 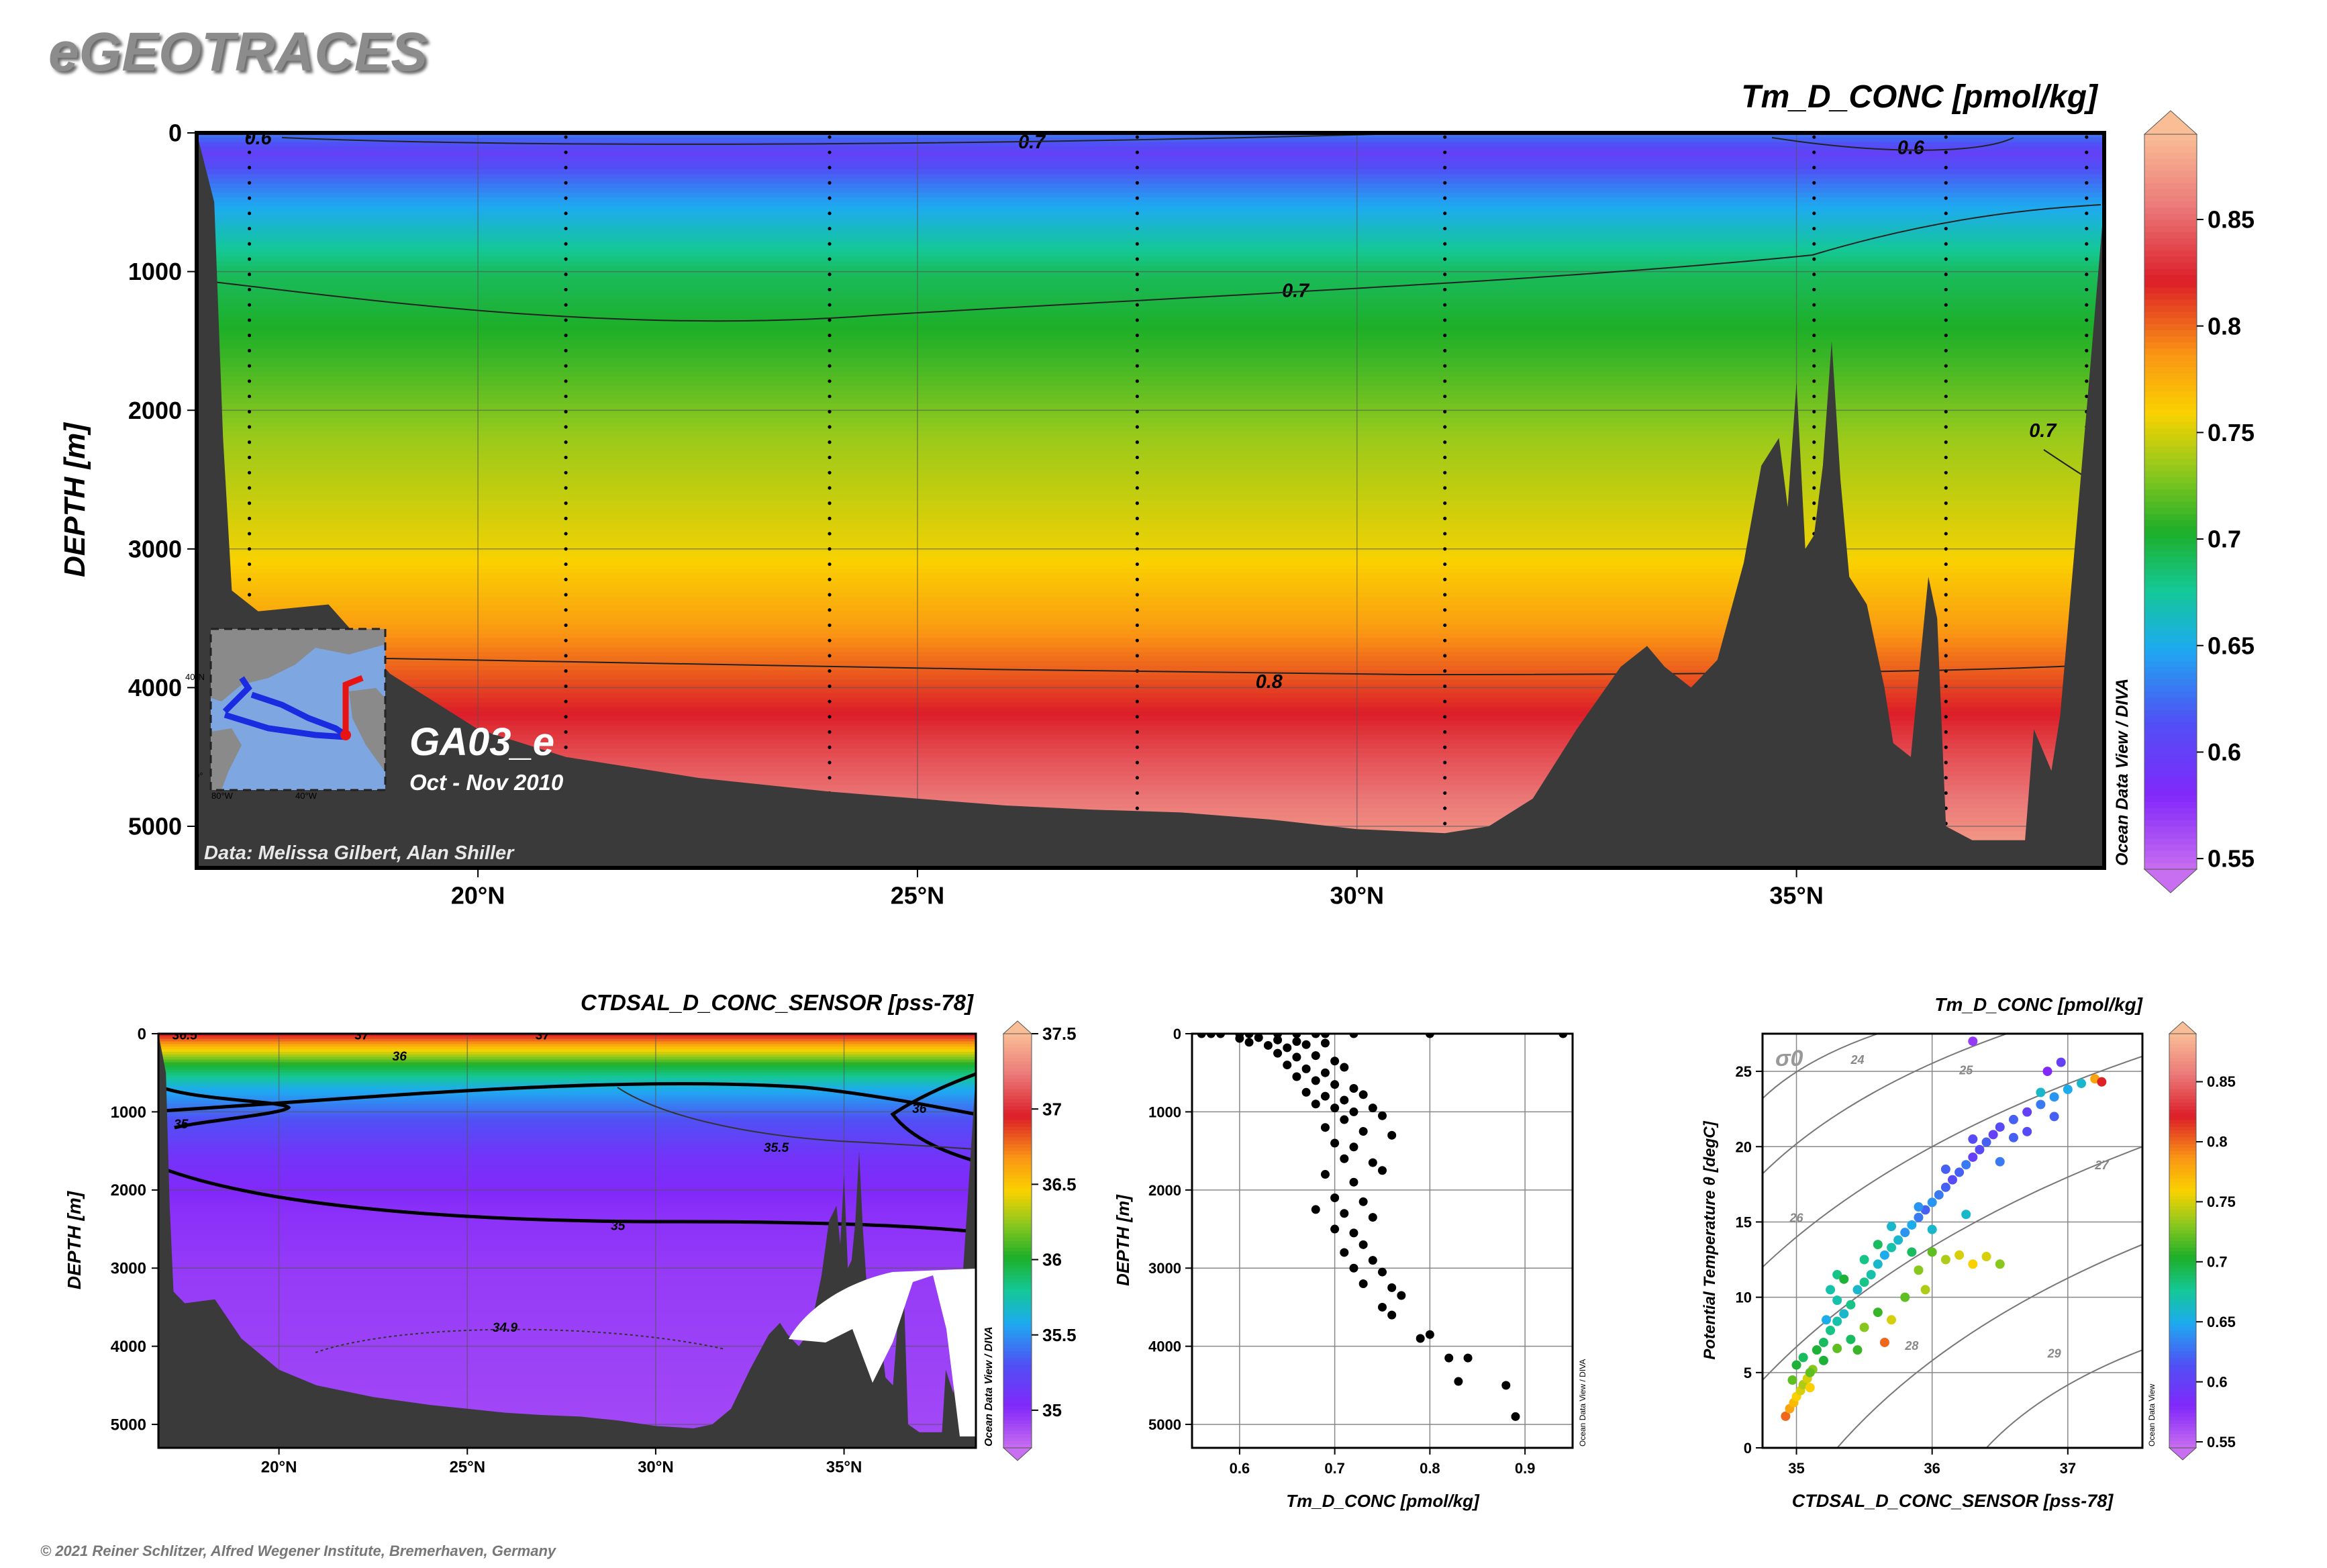 I want to click on y-tick-label: 1000, so click(x=155, y=271).